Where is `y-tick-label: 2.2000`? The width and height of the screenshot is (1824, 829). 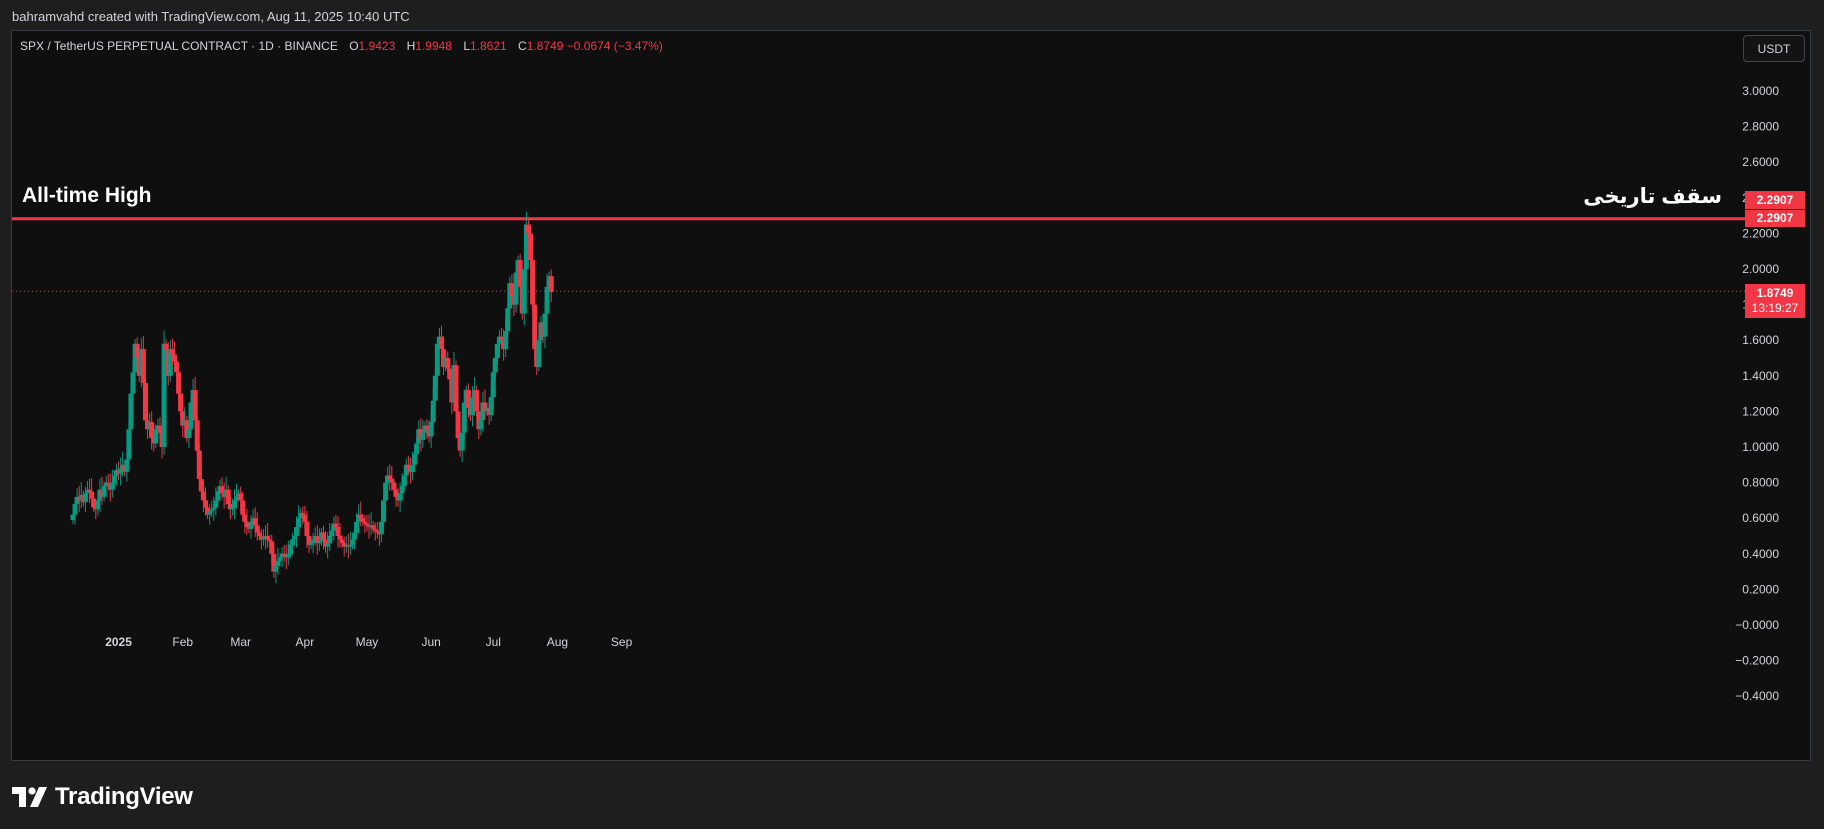 y-tick-label: 2.2000 is located at coordinates (1760, 233).